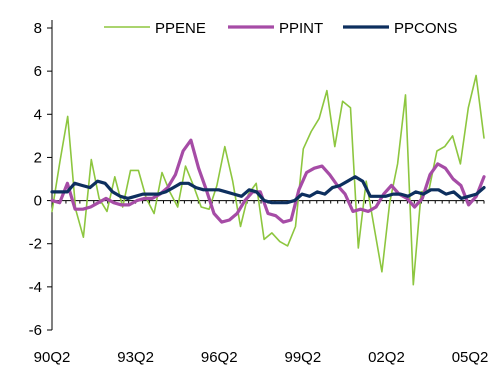 This screenshot has height=367, width=495. Describe the element at coordinates (38, 157) in the screenshot. I see `y-tick-label: 2` at that location.